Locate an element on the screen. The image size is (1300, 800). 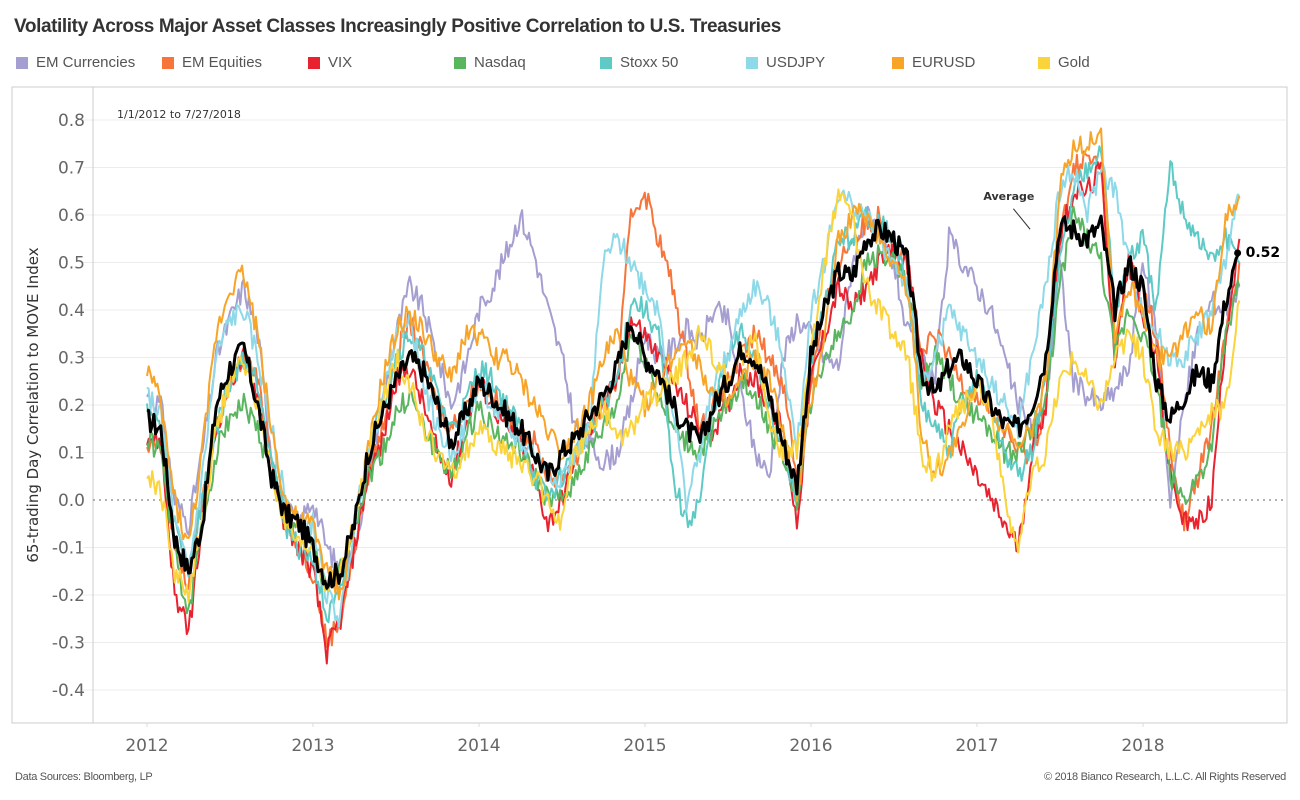
legend-label: VIX is located at coordinates (340, 62).